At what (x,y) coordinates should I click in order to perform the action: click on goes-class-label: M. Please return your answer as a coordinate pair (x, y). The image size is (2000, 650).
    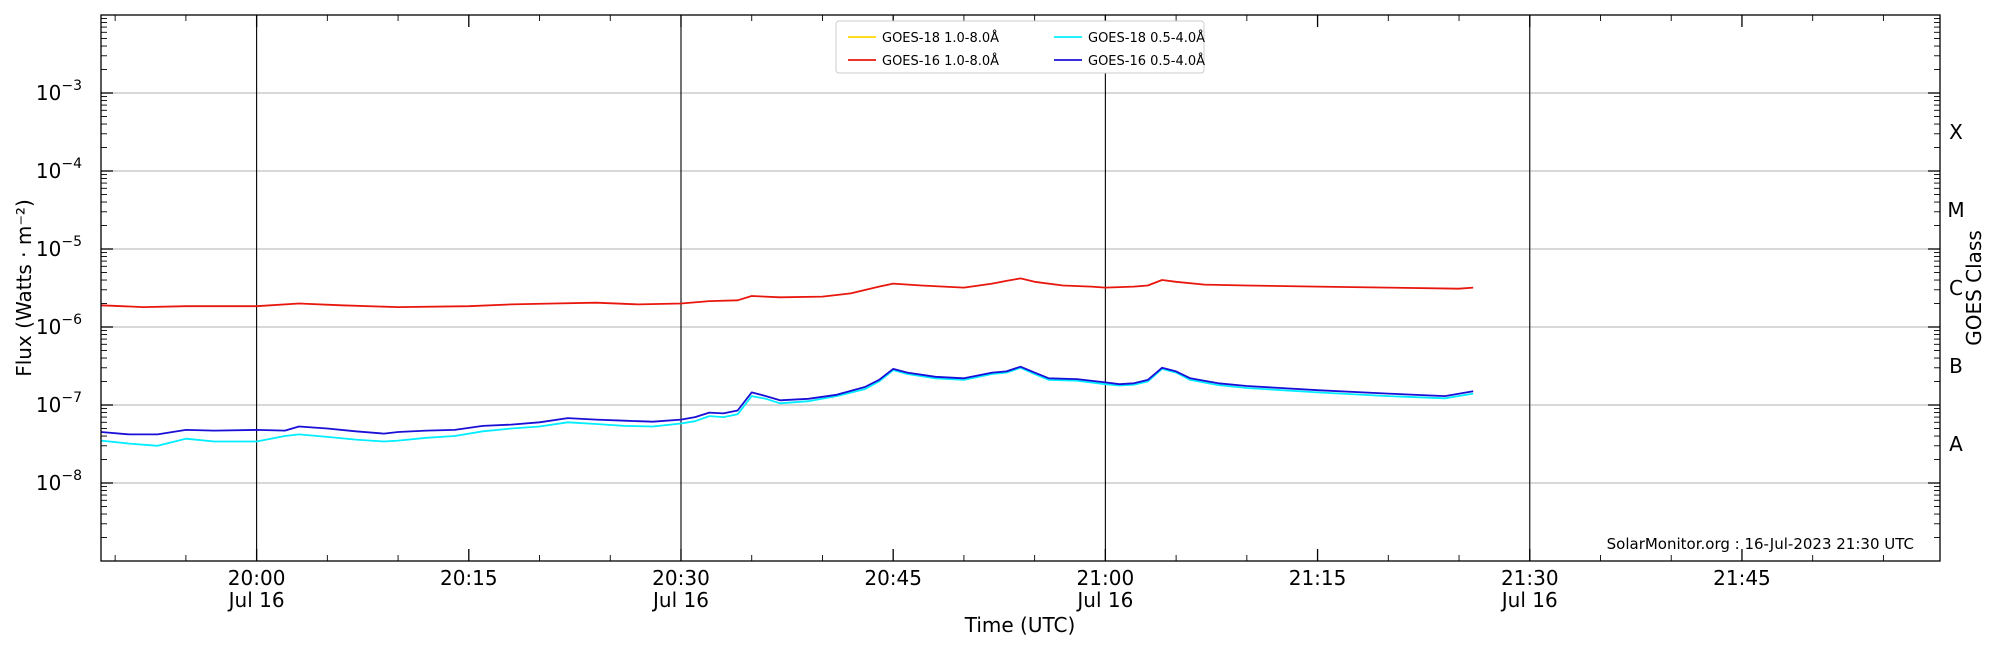
    Looking at the image, I should click on (1955, 210).